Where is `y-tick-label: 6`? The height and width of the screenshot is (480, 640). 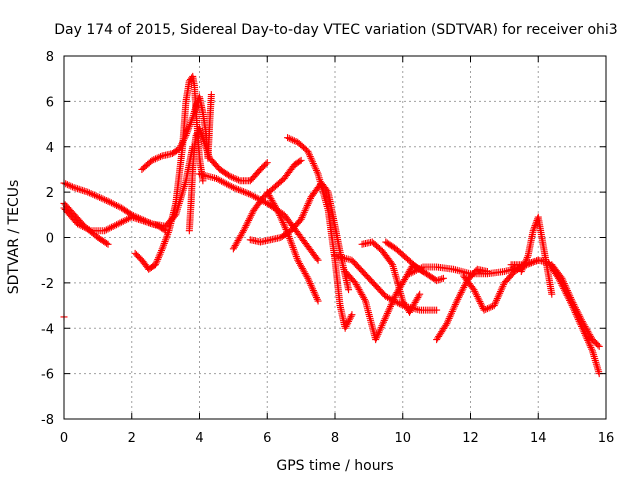 y-tick-label: 6 is located at coordinates (50, 102).